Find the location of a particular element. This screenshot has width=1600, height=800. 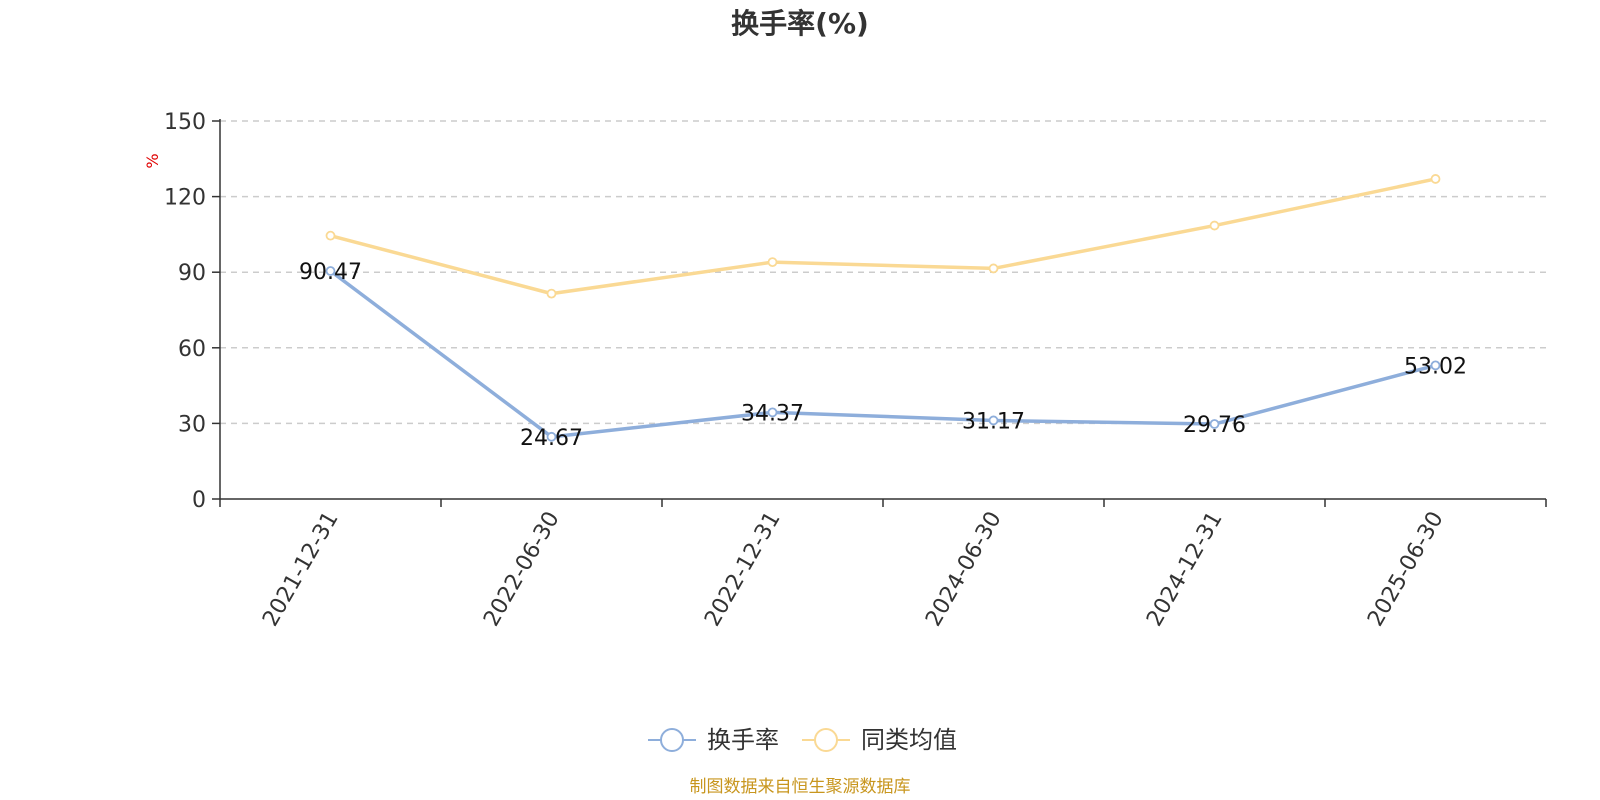

chart-title: 换手率(%) is located at coordinates (800, 23).